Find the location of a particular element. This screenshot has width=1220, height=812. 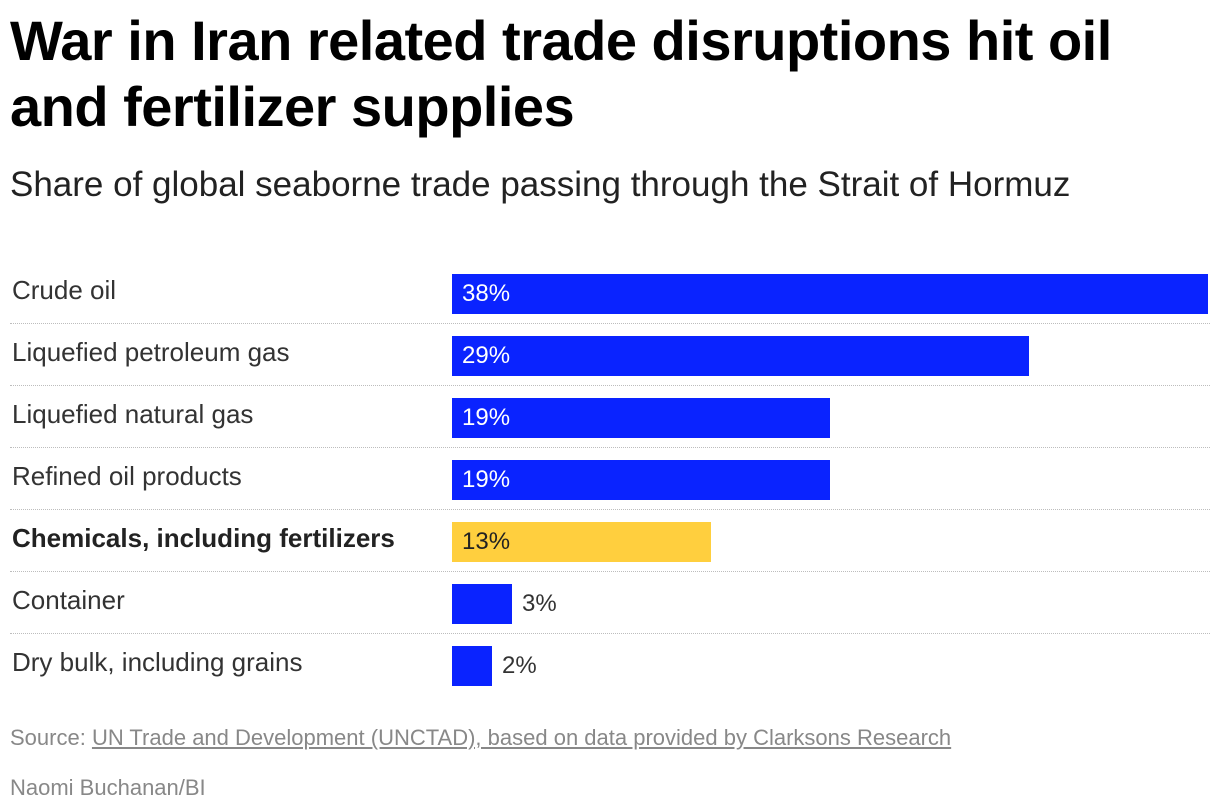

bar-row: Container 3% is located at coordinates (610, 603).